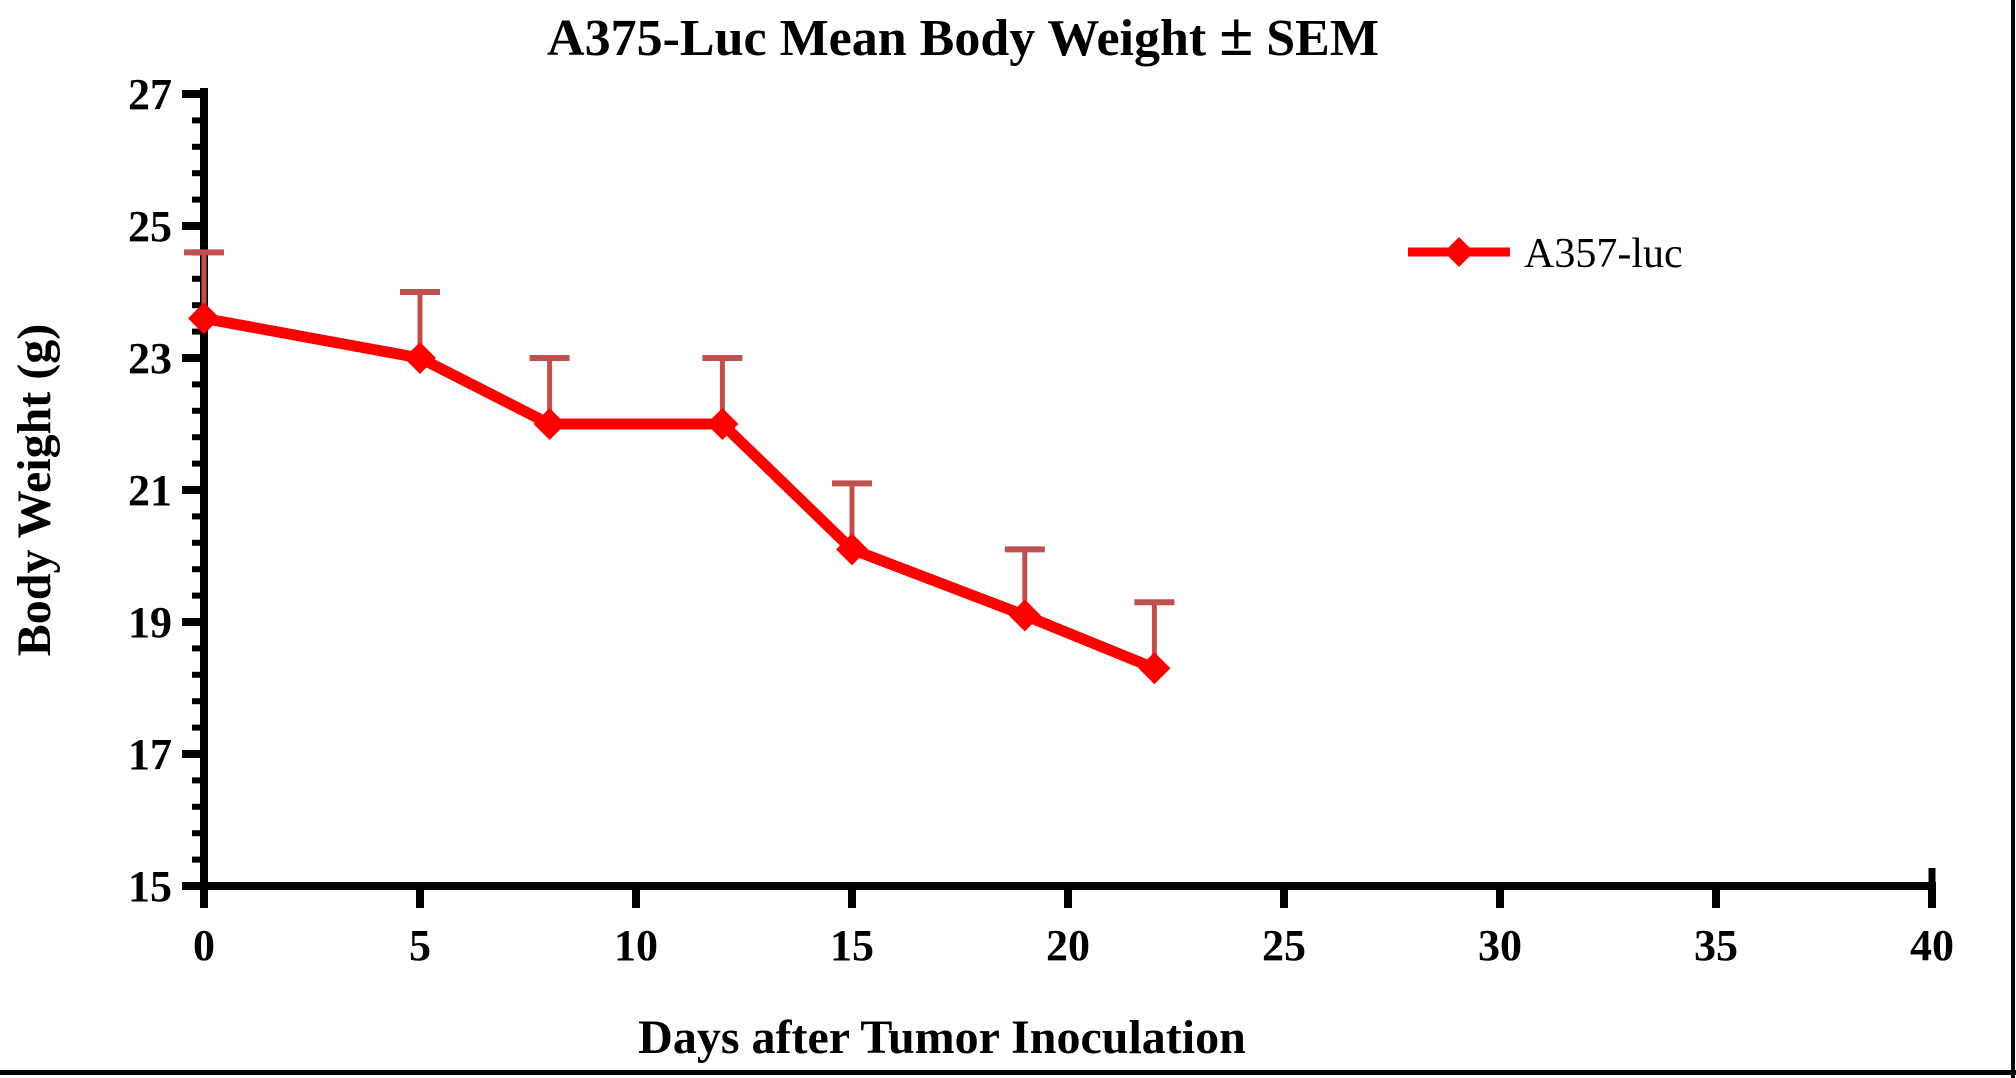  What do you see at coordinates (942, 1037) in the screenshot?
I see `x-axis-title: Days after Tumor Inoculation` at bounding box center [942, 1037].